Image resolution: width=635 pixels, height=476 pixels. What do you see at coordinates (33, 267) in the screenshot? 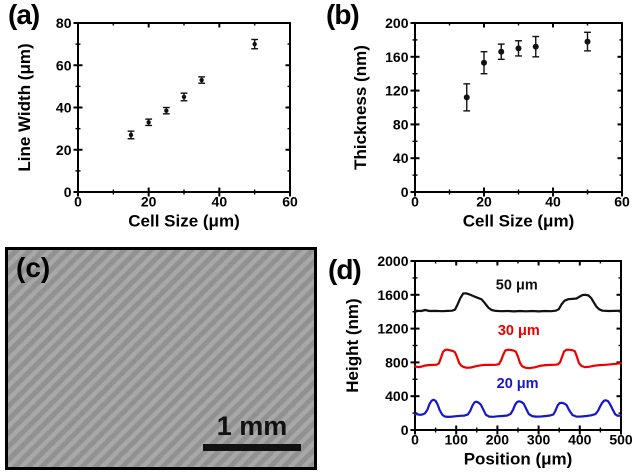
I see `panel-label-c: (c)` at bounding box center [33, 267].